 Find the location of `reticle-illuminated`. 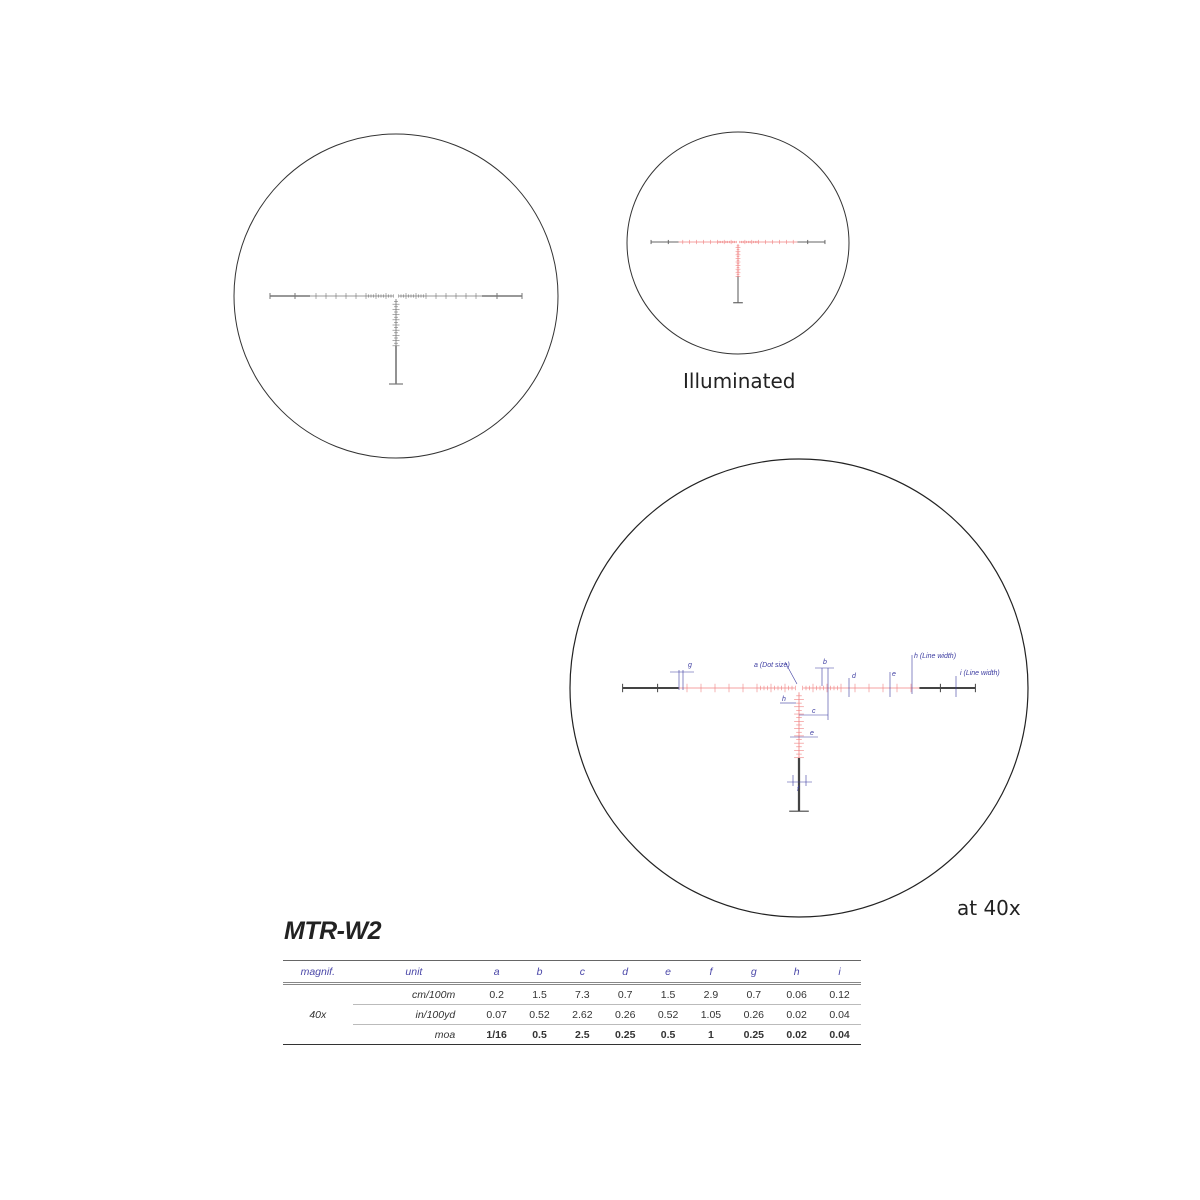

reticle-illuminated is located at coordinates (738, 271).